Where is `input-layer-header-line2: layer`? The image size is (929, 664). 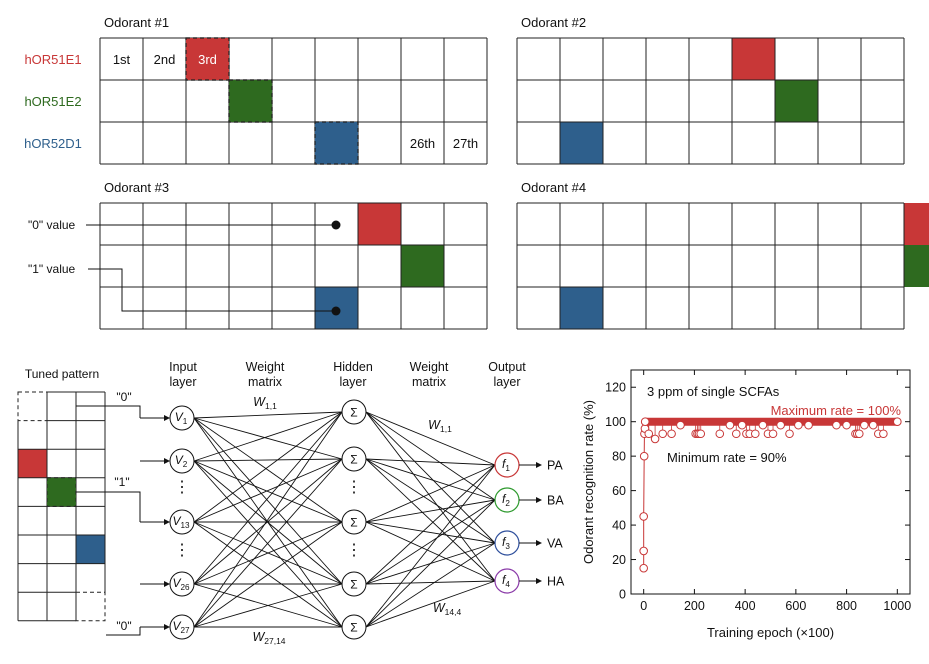 input-layer-header-line2: layer is located at coordinates (182, 382).